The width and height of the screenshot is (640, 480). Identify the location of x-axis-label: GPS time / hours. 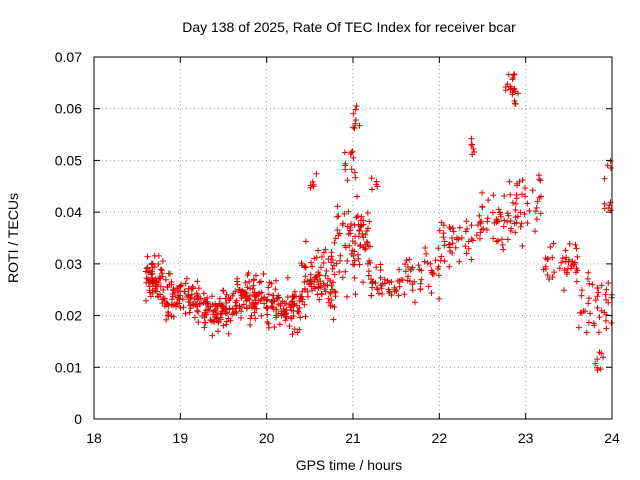
(349, 465).